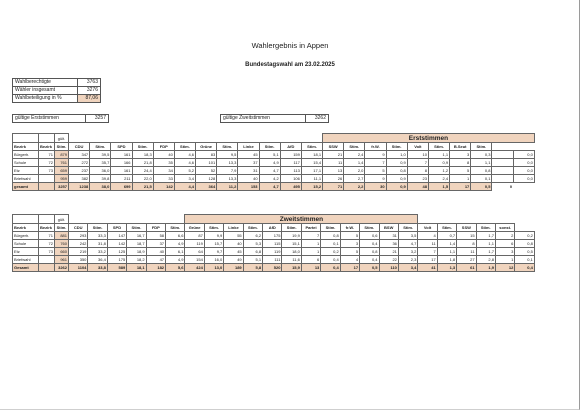 This screenshot has height=410, width=580. What do you see at coordinates (253, 259) in the screenshot?
I see `table-cell: 5,1` at bounding box center [253, 259].